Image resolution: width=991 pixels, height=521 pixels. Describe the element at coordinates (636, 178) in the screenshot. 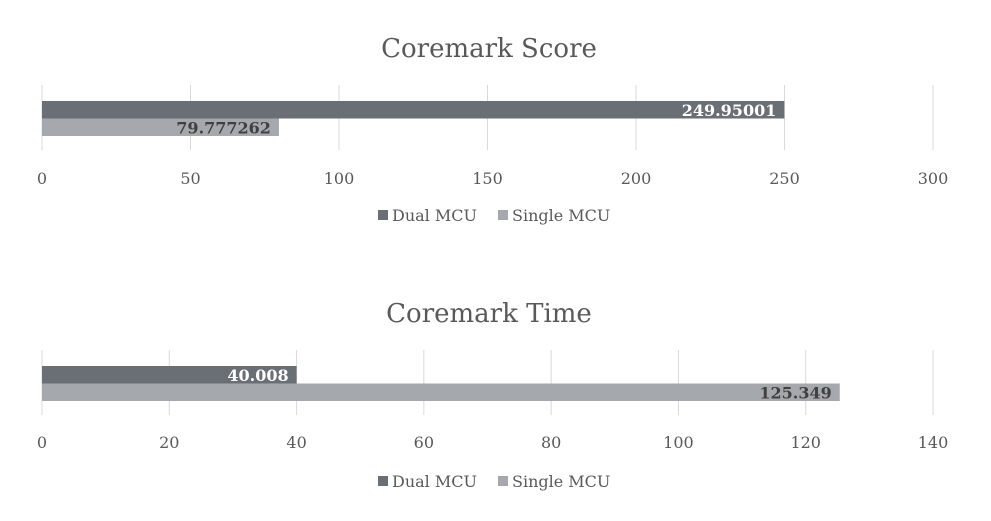

I see `x-tick-label: 200` at that location.